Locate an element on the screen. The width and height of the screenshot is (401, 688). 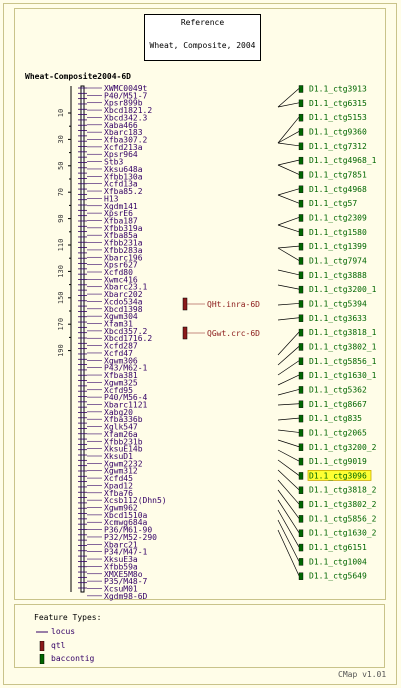
contig-label: D1.1_ctg3802_2 is located at coordinates (343, 504).